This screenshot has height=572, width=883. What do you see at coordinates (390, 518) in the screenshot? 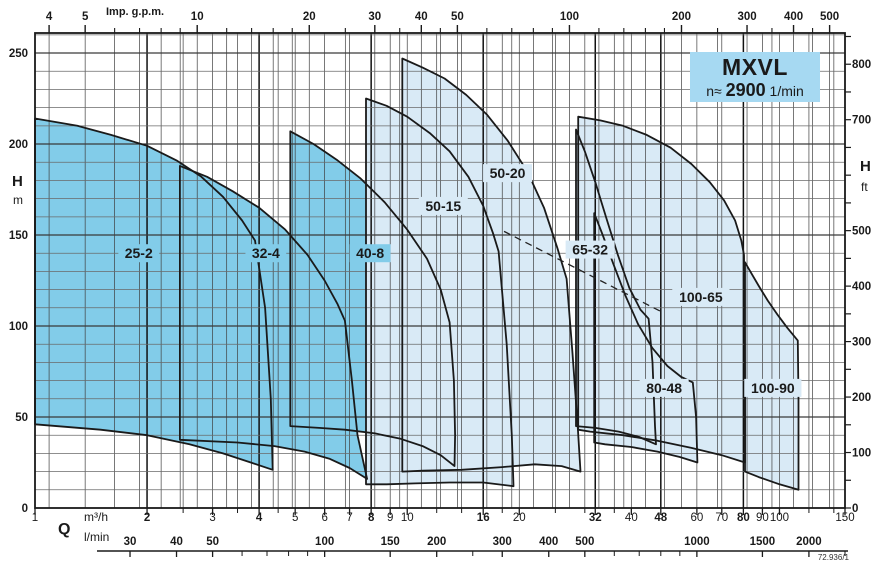
I see `bottom-tick-label: 9` at bounding box center [390, 518].